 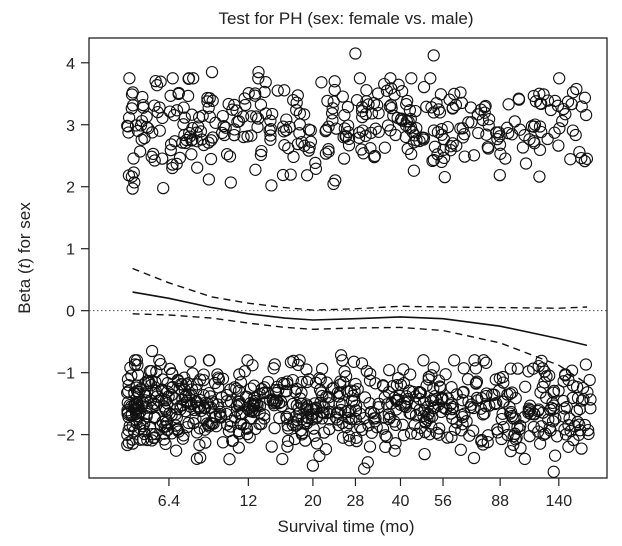 What do you see at coordinates (70, 64) in the screenshot?
I see `y-tick-label: 4` at bounding box center [70, 64].